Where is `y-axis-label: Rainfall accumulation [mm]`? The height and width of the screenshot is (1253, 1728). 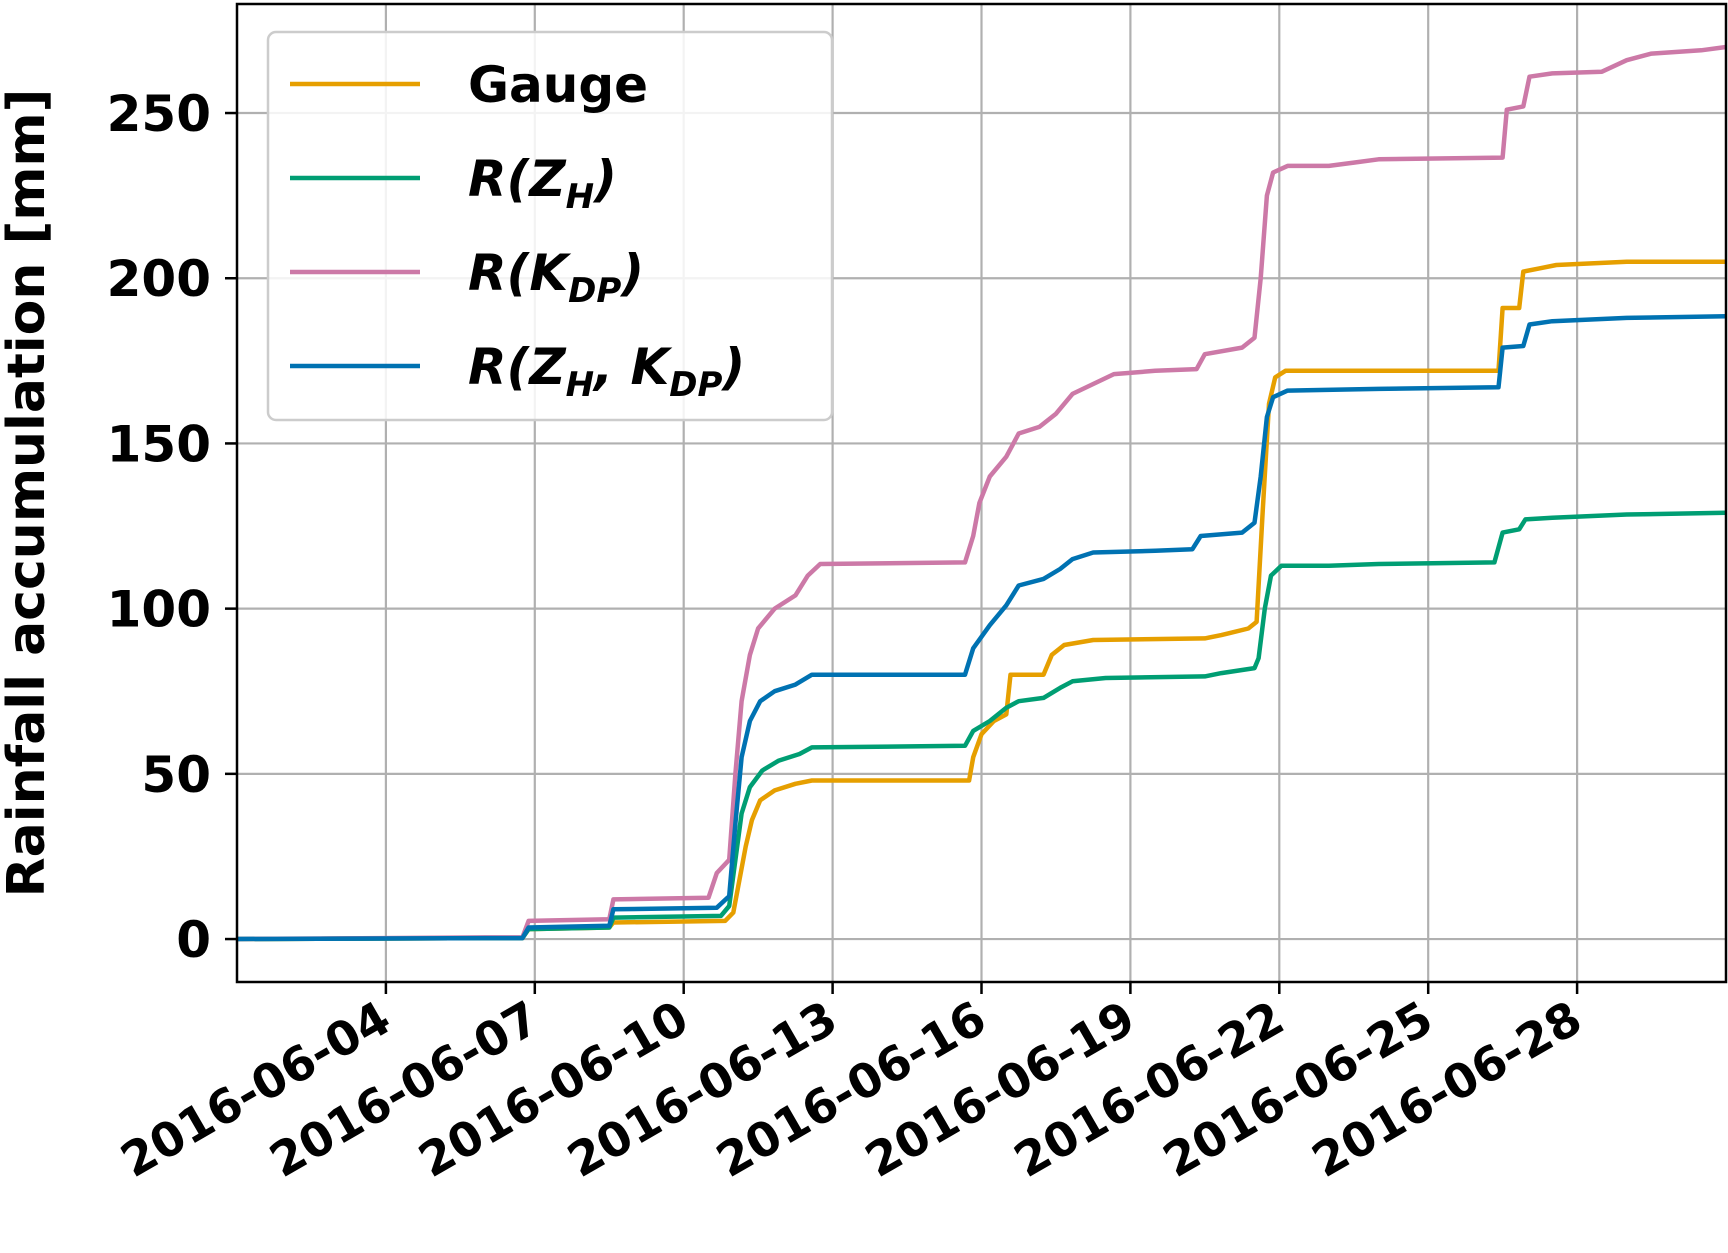
y-axis-label: Rainfall accumulation [mm] is located at coordinates (28, 493).